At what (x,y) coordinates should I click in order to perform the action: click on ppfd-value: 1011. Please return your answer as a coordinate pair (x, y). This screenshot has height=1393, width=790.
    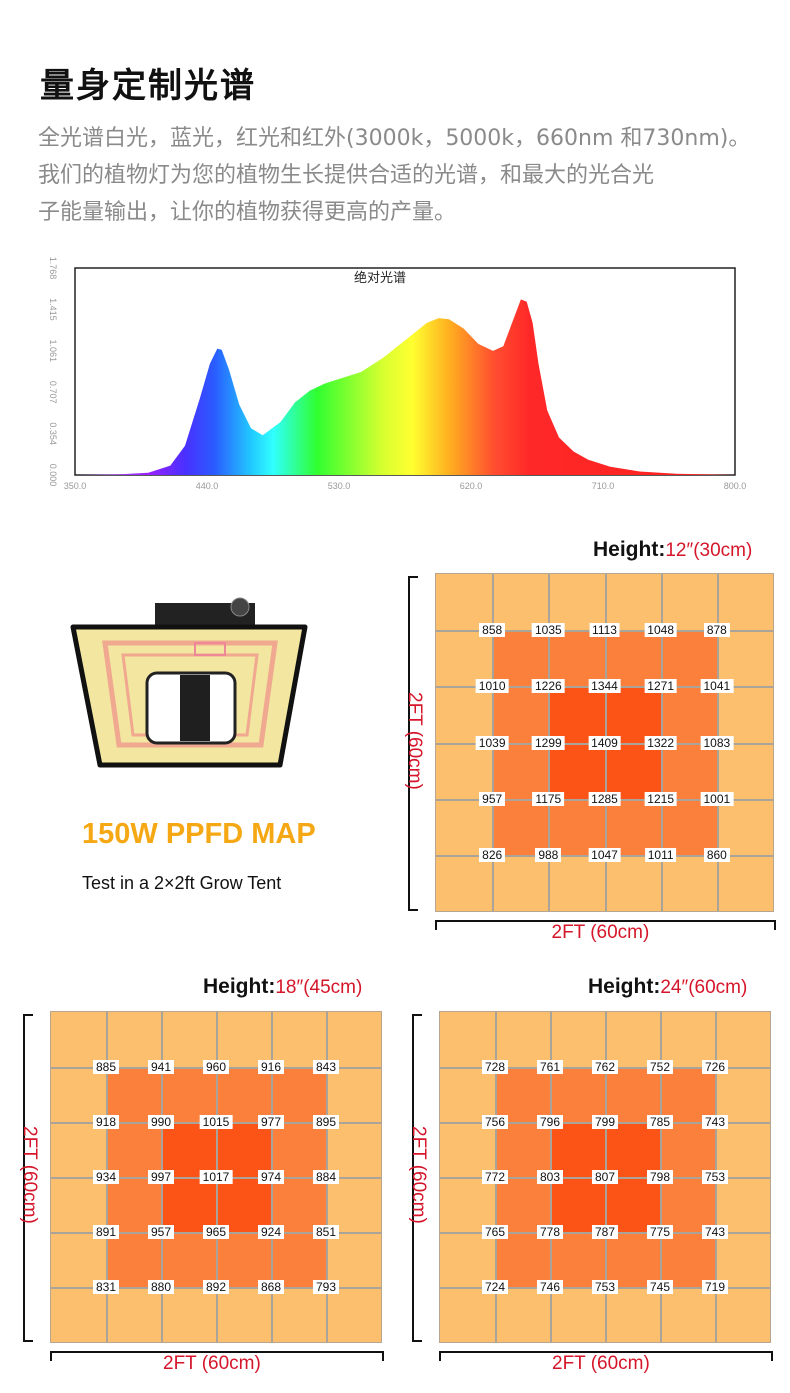
    Looking at the image, I should click on (660, 854).